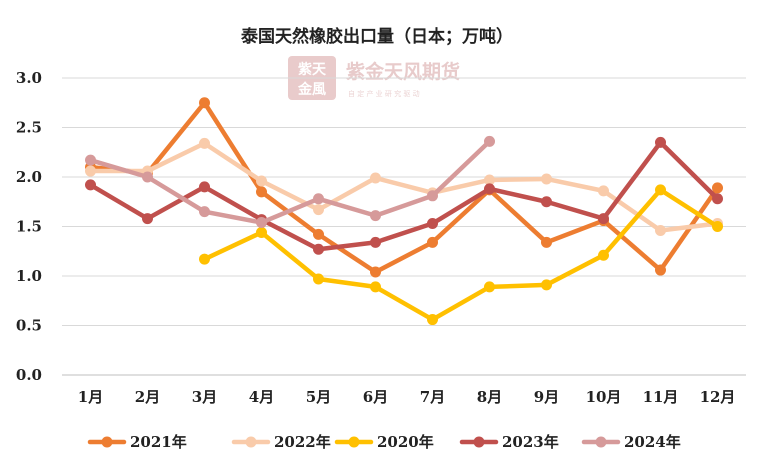  What do you see at coordinates (204, 397) in the screenshot?
I see `x-tick-label: 3月` at bounding box center [204, 397].